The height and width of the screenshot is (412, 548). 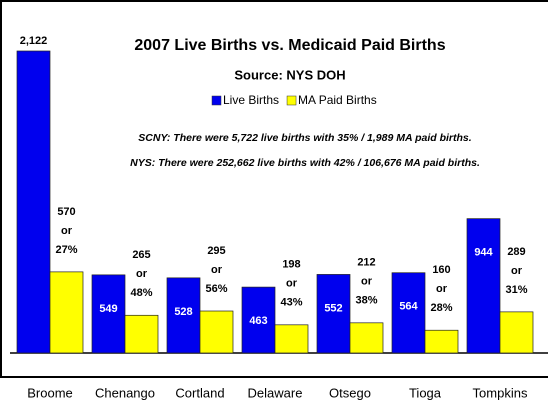 What do you see at coordinates (291, 303) in the screenshot?
I see `data-label: 43%` at bounding box center [291, 303].